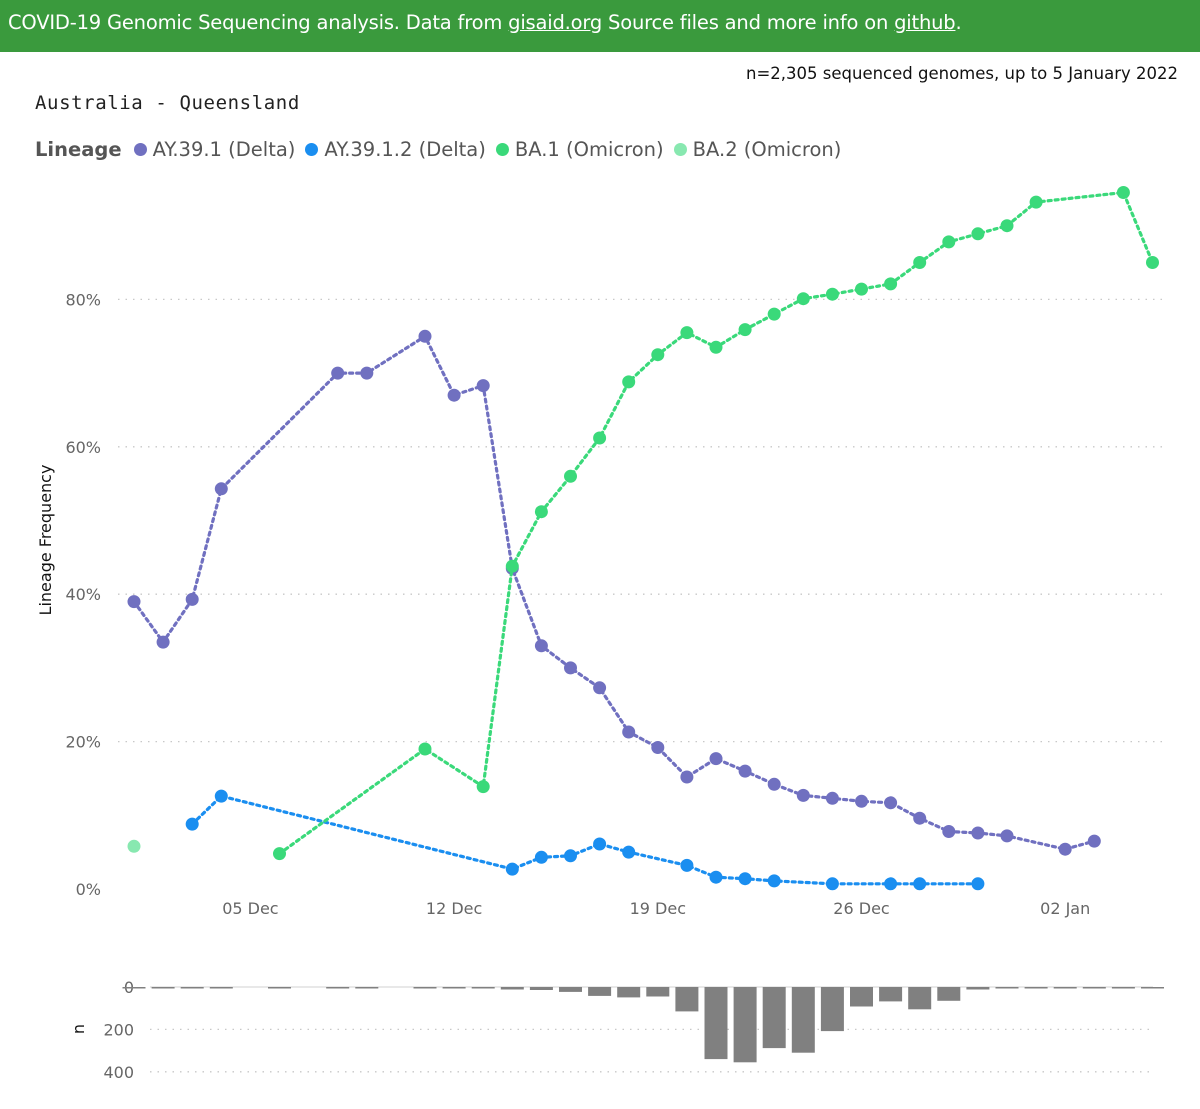  Describe the element at coordinates (585, 840) in the screenshot. I see `series-line` at that location.